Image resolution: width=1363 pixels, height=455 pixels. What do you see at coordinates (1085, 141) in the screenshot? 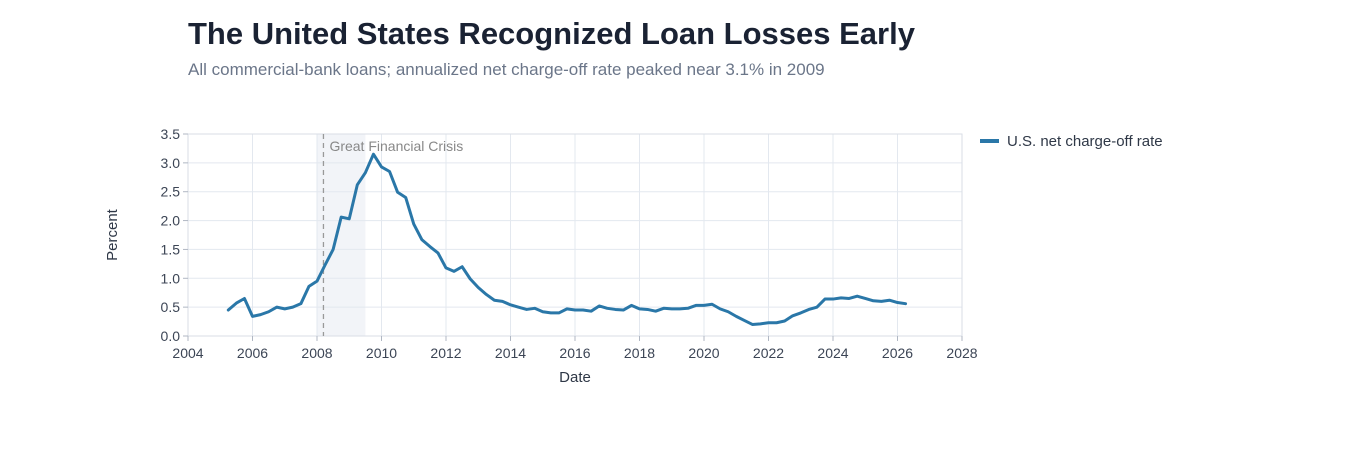
I see `legend-entry: U.S. net charge-off rate` at bounding box center [1085, 141].